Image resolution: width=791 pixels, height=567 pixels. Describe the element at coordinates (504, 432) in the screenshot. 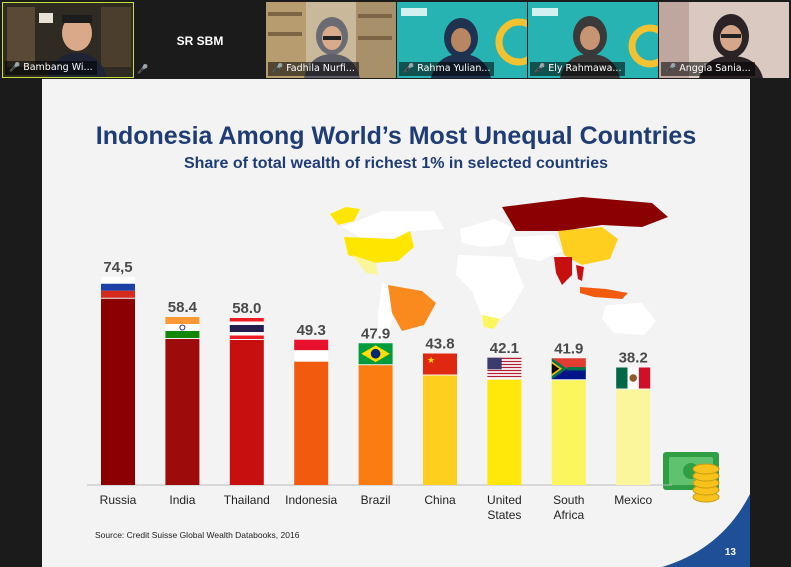

I see `chart-bar-united-states` at that location.